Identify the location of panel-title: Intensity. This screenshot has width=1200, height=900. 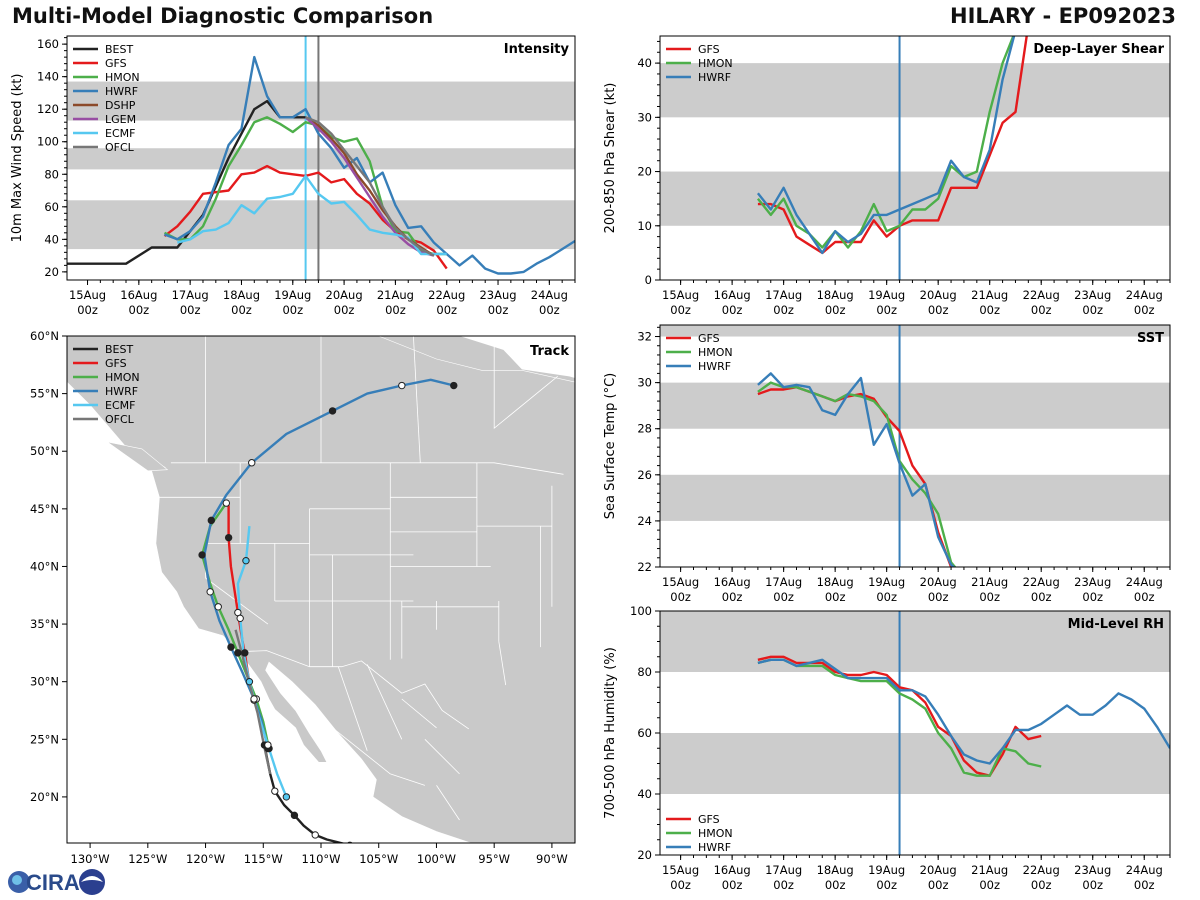
(537, 49).